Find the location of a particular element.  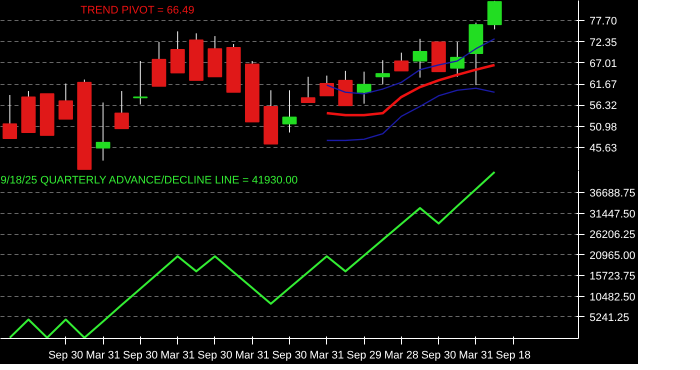

y-tick-label: 26206.25 is located at coordinates (613, 235).